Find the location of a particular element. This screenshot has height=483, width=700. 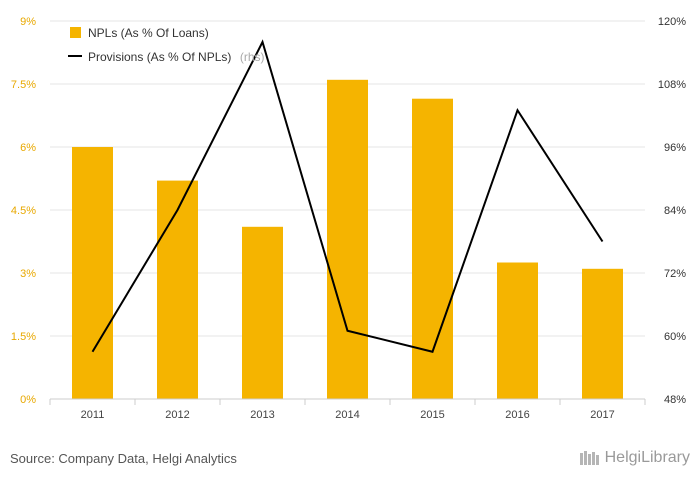

y-left-tick-label: 0% is located at coordinates (28, 400).